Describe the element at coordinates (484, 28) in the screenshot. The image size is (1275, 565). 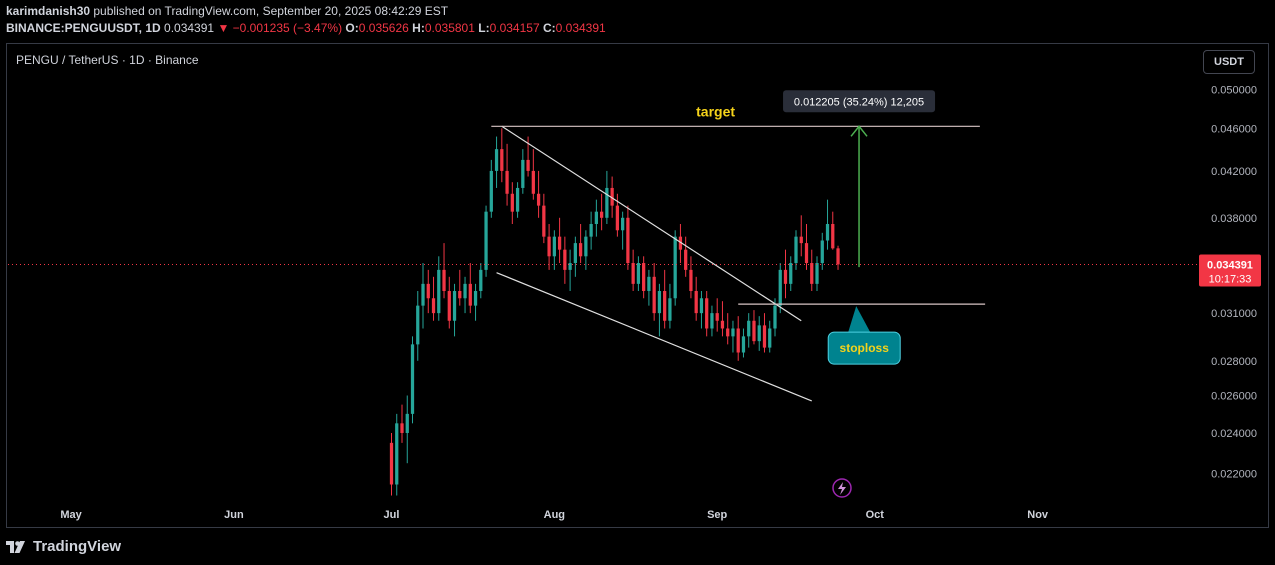
I see `low-label: L:` at that location.